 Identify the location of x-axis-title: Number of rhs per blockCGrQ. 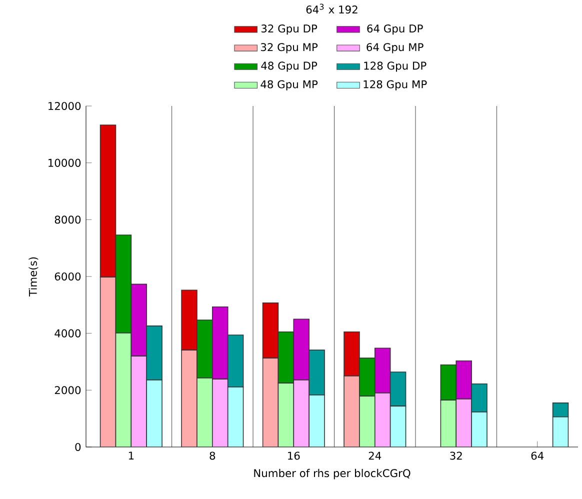
(332, 474).